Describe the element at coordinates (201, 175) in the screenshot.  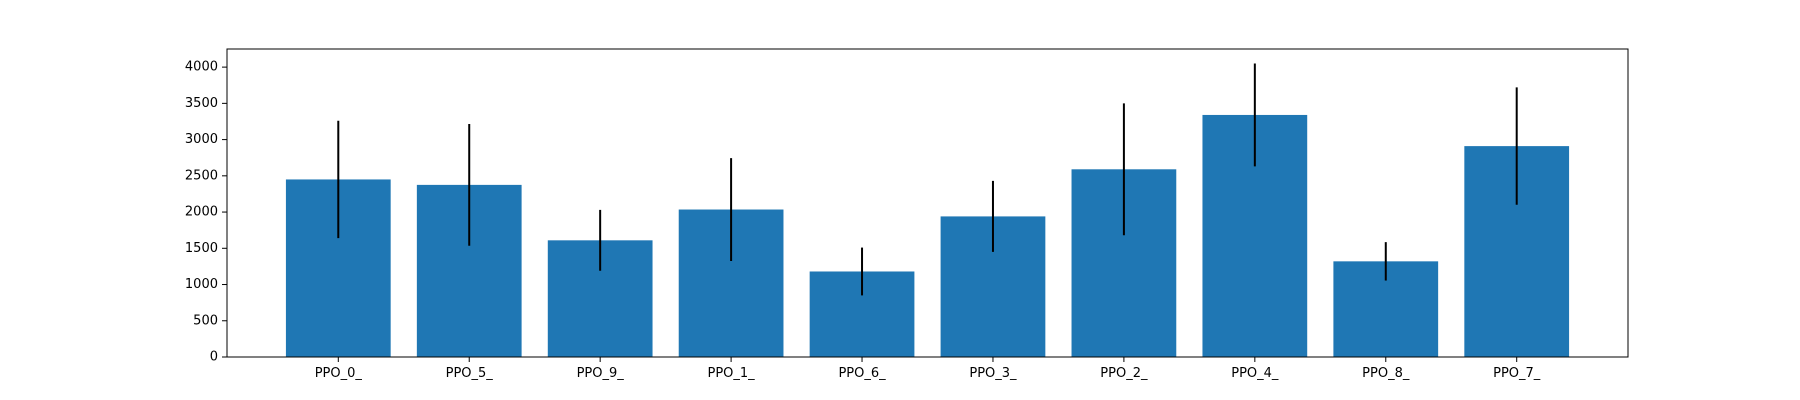
I see `y-tick-label: 2500` at that location.